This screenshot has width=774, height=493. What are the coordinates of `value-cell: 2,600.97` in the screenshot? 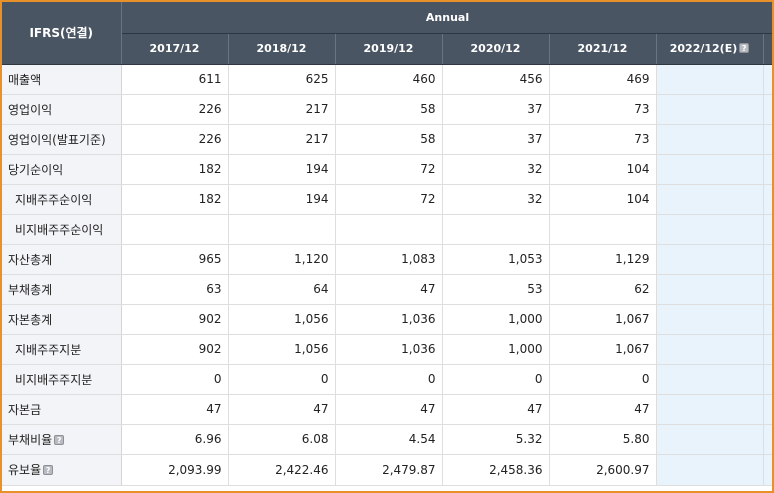 It's located at (603, 470).